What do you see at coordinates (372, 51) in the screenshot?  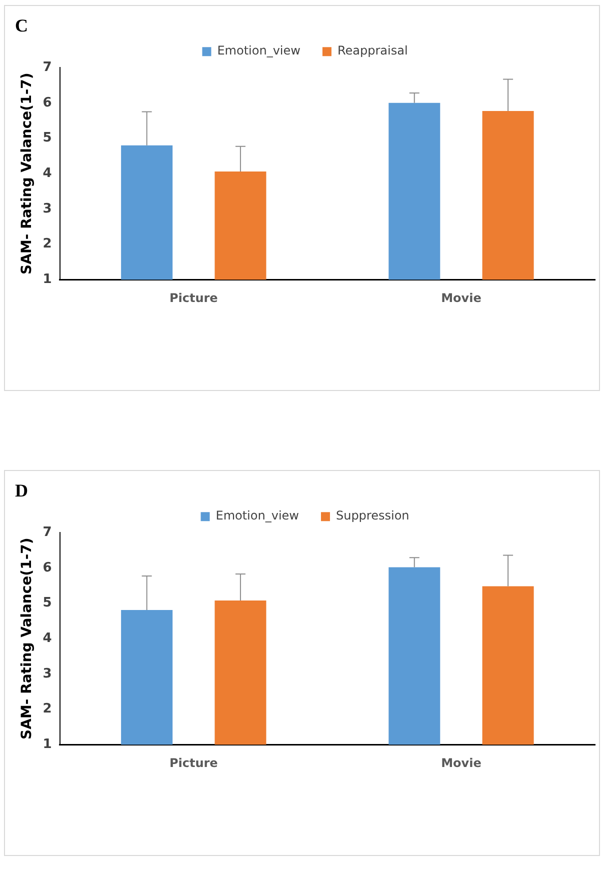 I see `legend-label: Reappraisal` at bounding box center [372, 51].